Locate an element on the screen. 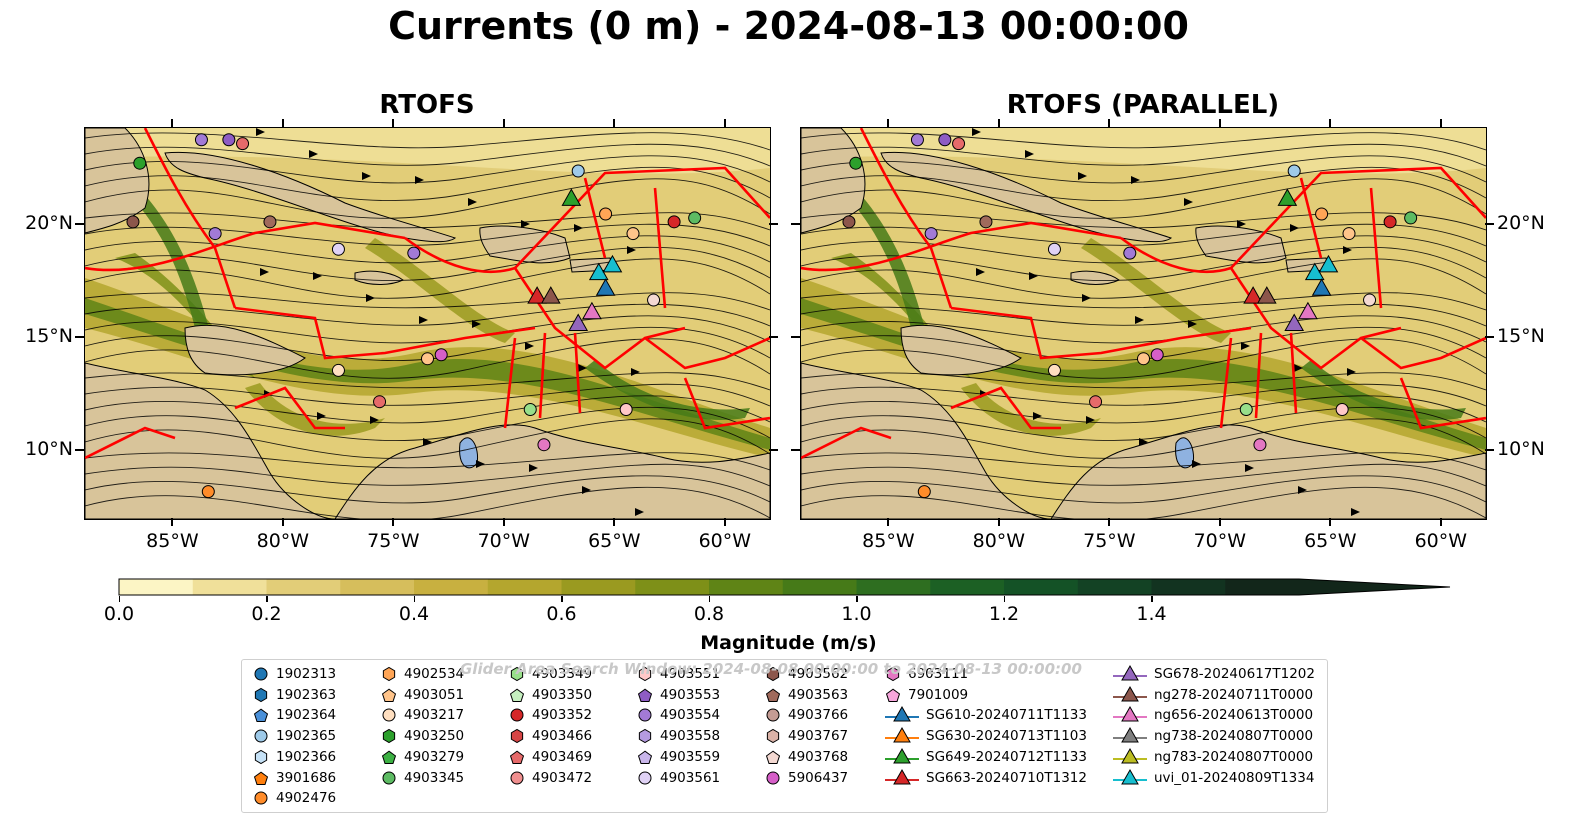 The height and width of the screenshot is (829, 1577). legend-item: ng783-20240807T0000 is located at coordinates (1212, 757).